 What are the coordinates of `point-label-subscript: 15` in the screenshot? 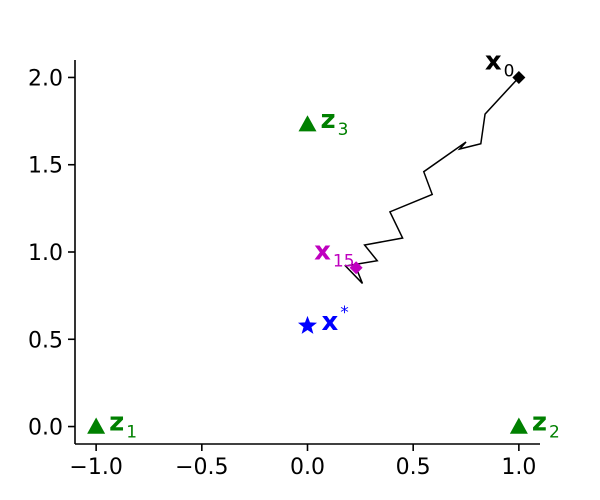 It's located at (344, 262).